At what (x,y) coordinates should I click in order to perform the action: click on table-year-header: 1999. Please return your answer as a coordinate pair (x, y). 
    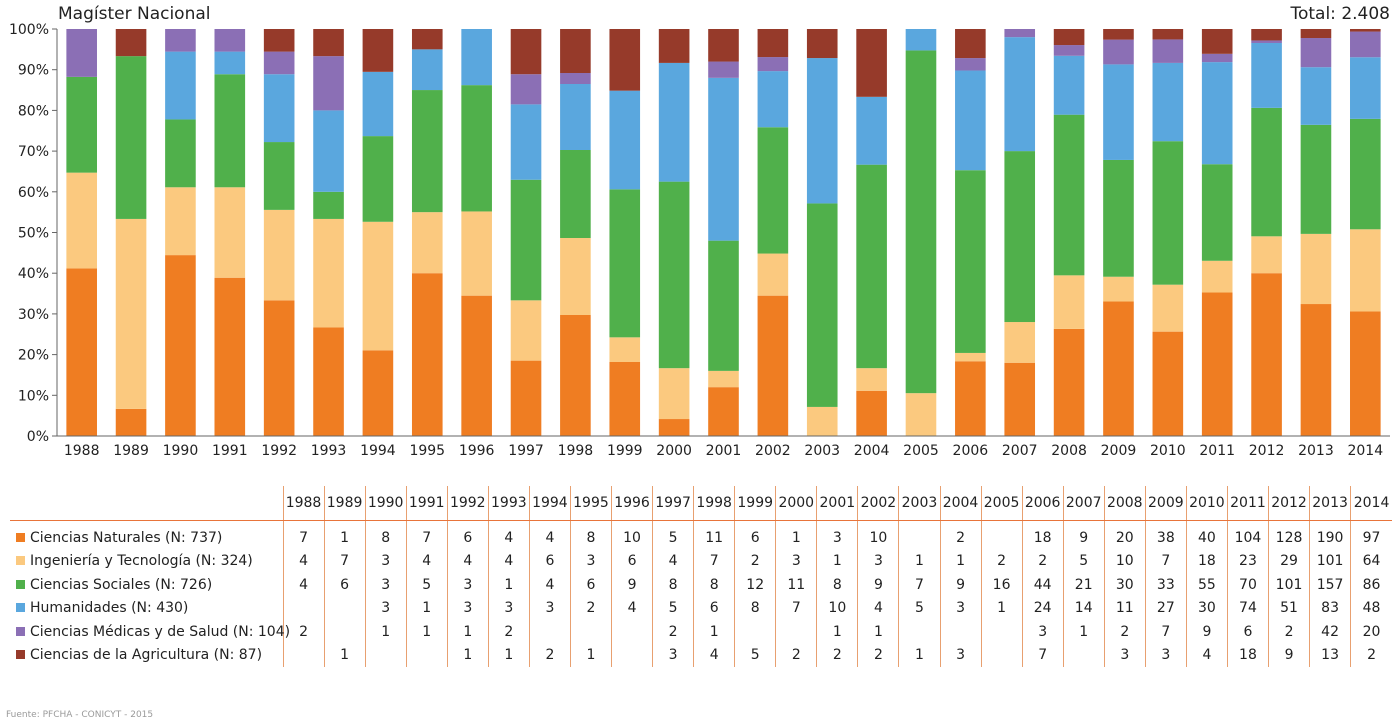
    Looking at the image, I should click on (755, 503).